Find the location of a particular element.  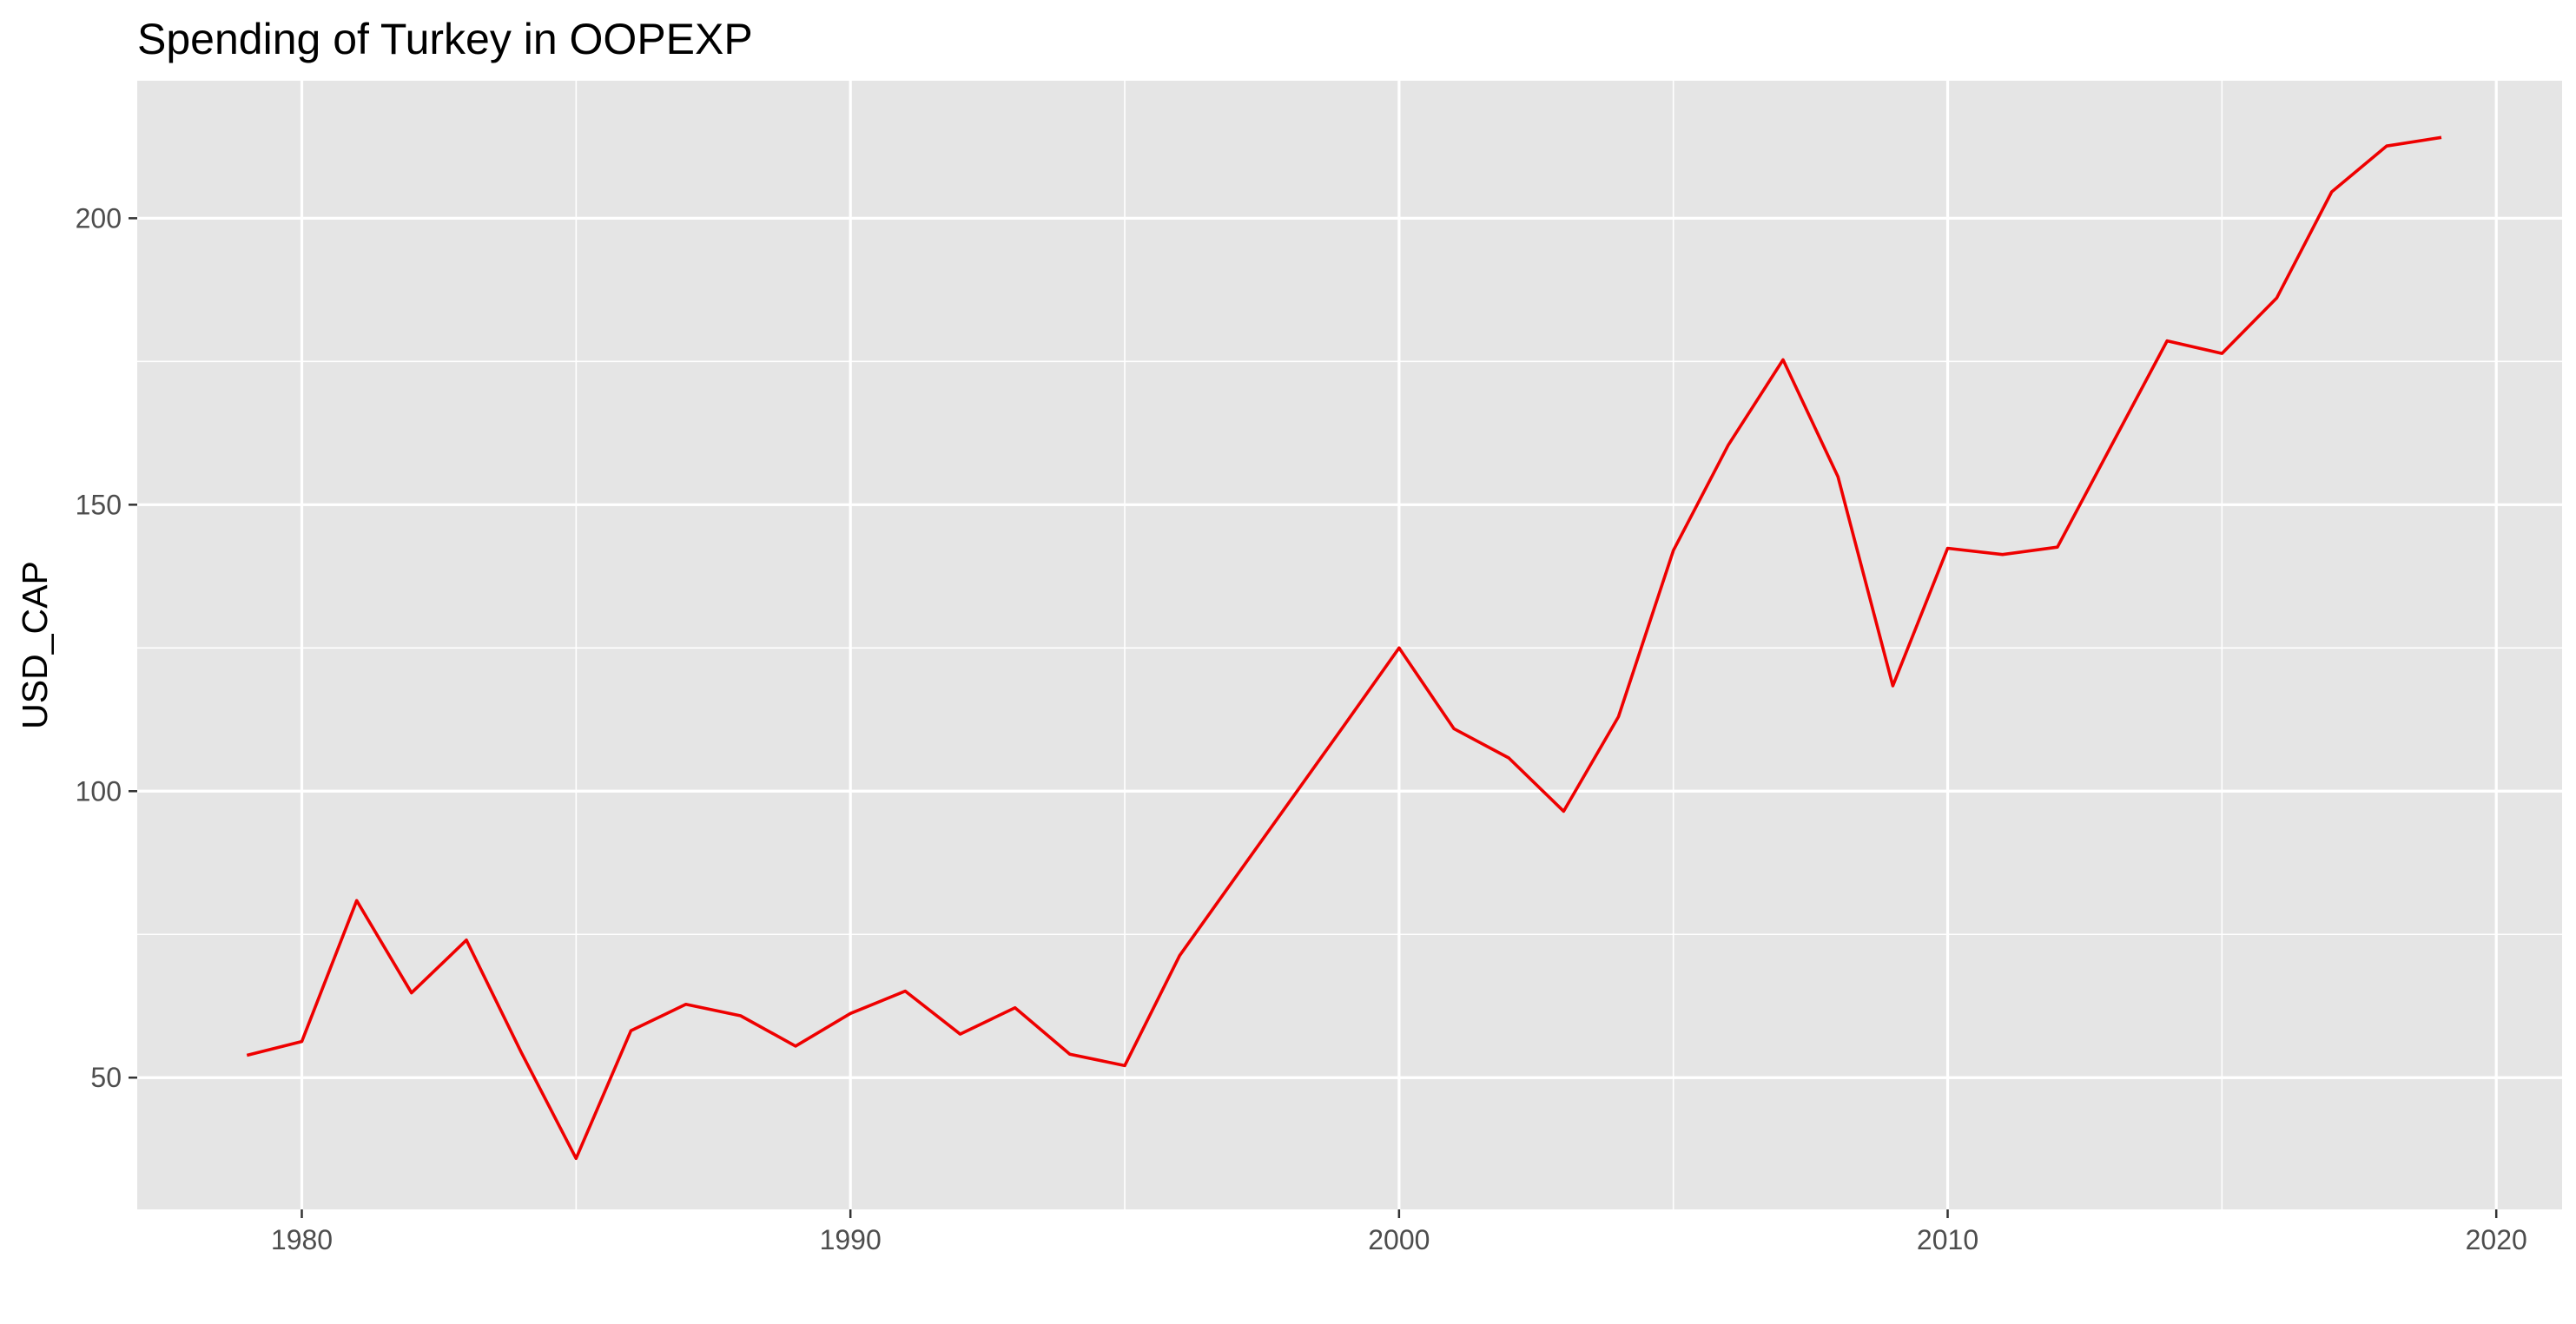

x-axis: 1980 1990 2000 2010 2020 is located at coordinates (1399, 1232).